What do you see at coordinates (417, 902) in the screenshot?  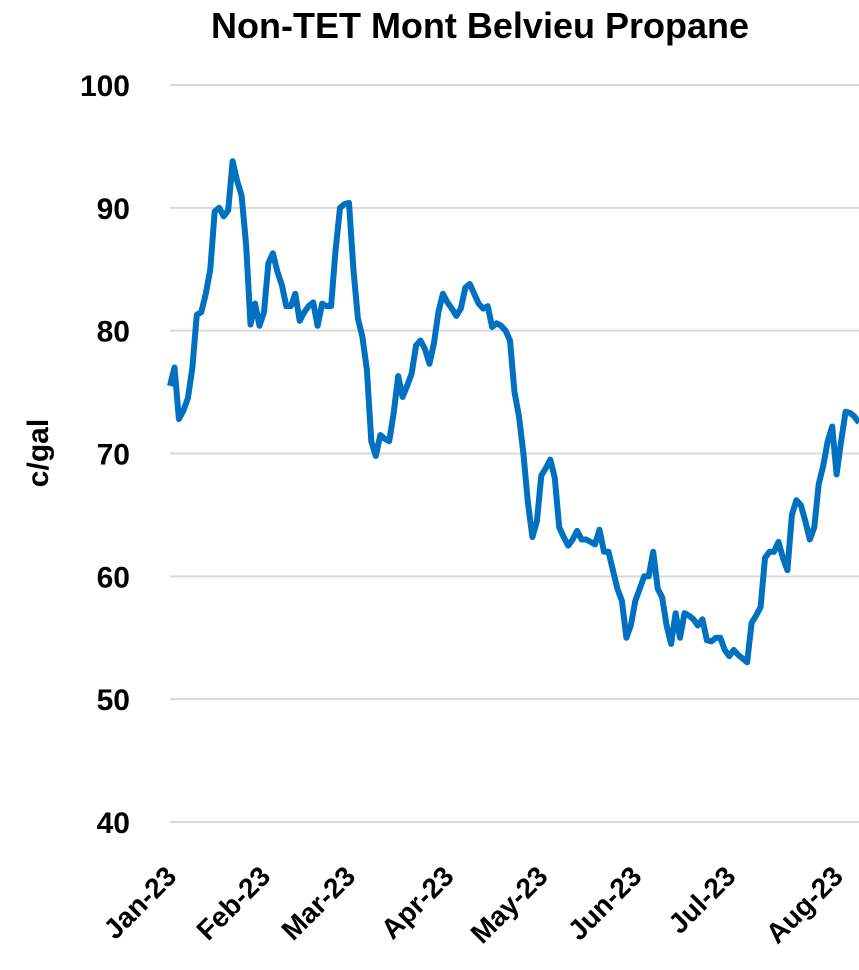 I see `x-tick-label: Apr-23` at bounding box center [417, 902].